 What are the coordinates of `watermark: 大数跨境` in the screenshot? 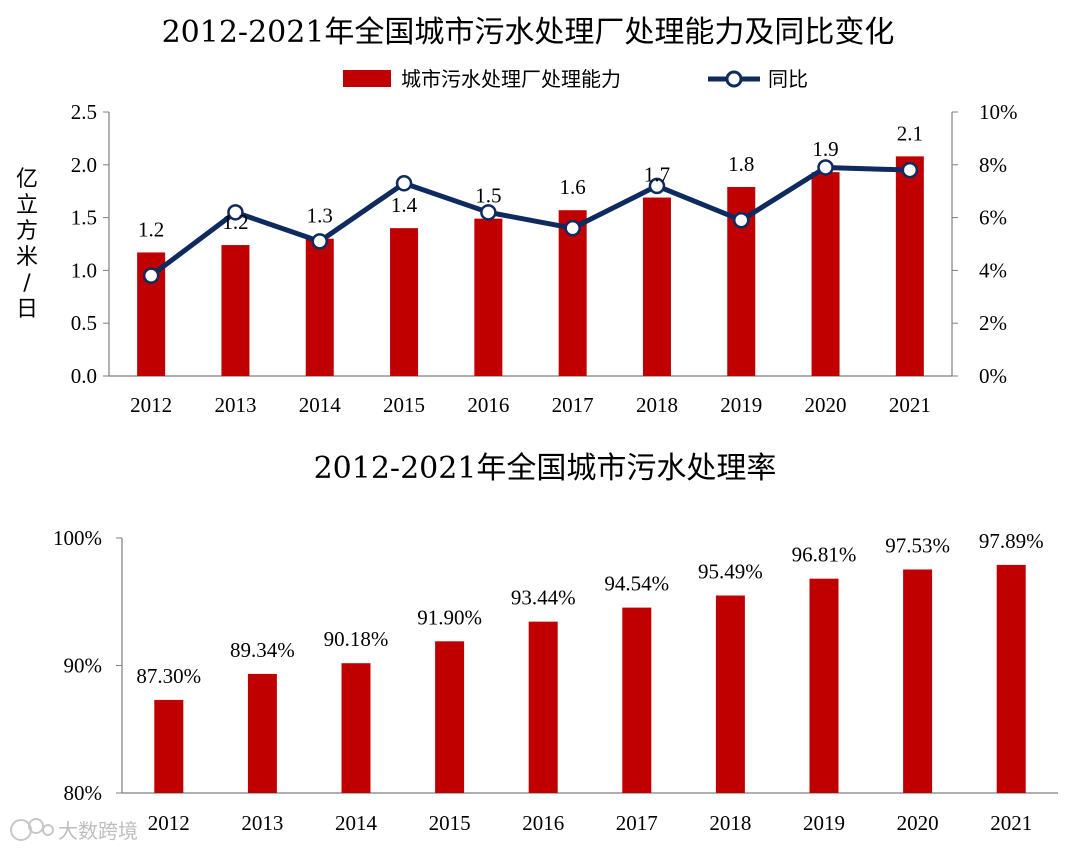 It's located at (74, 830).